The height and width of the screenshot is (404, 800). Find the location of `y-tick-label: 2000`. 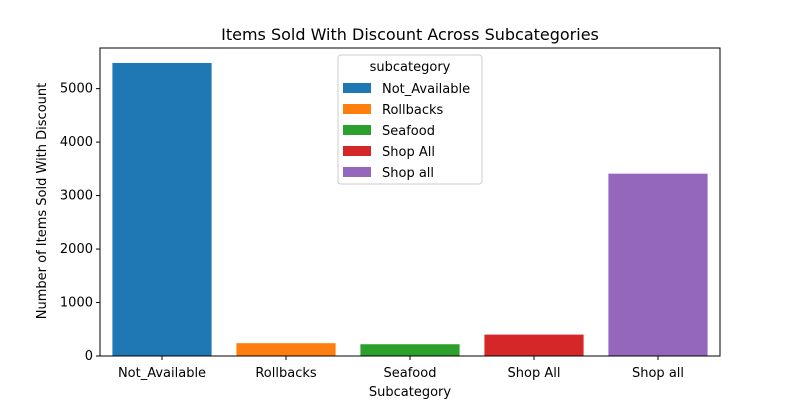

y-tick-label: 2000 is located at coordinates (76, 249).